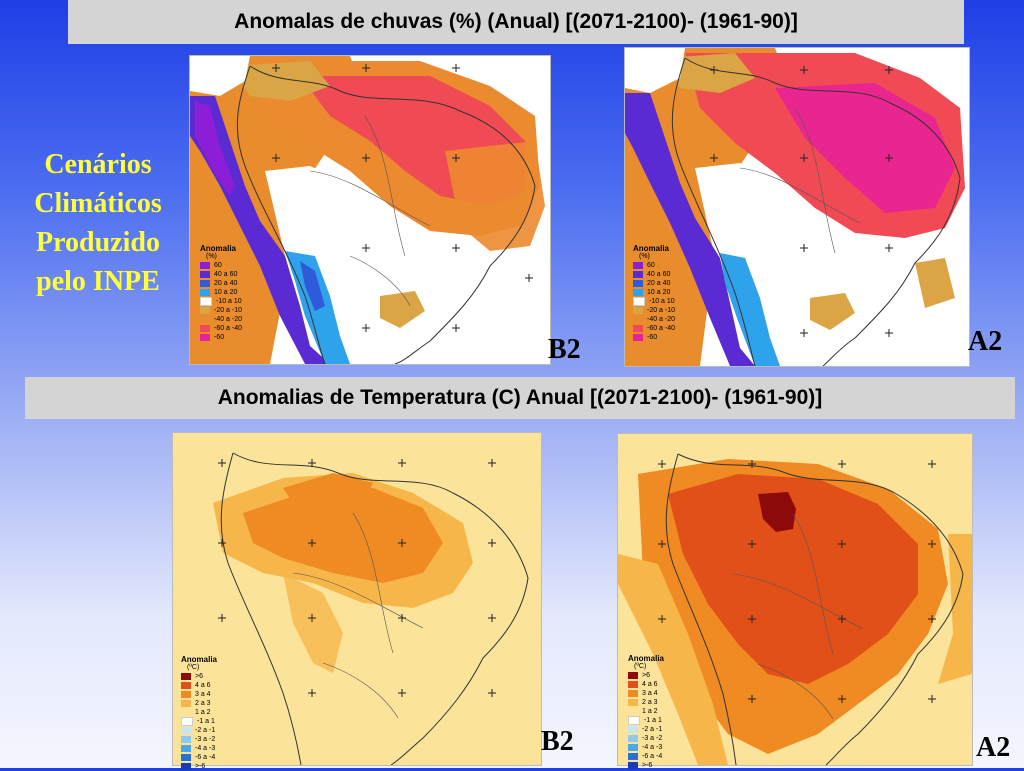 The height and width of the screenshot is (771, 1024). I want to click on rain-legend-a2-item: 10 a 20, so click(654, 292).